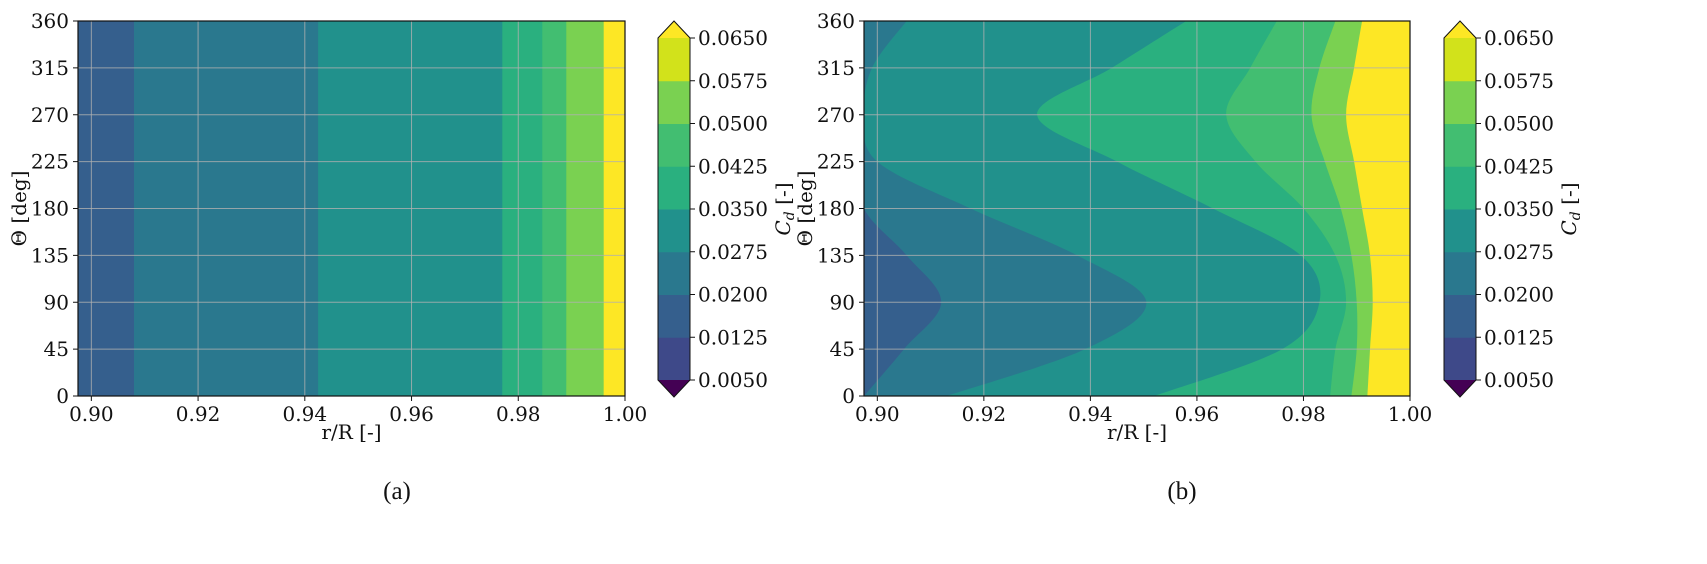  Describe the element at coordinates (1181, 491) in the screenshot. I see `panel-caption: (b)` at that location.